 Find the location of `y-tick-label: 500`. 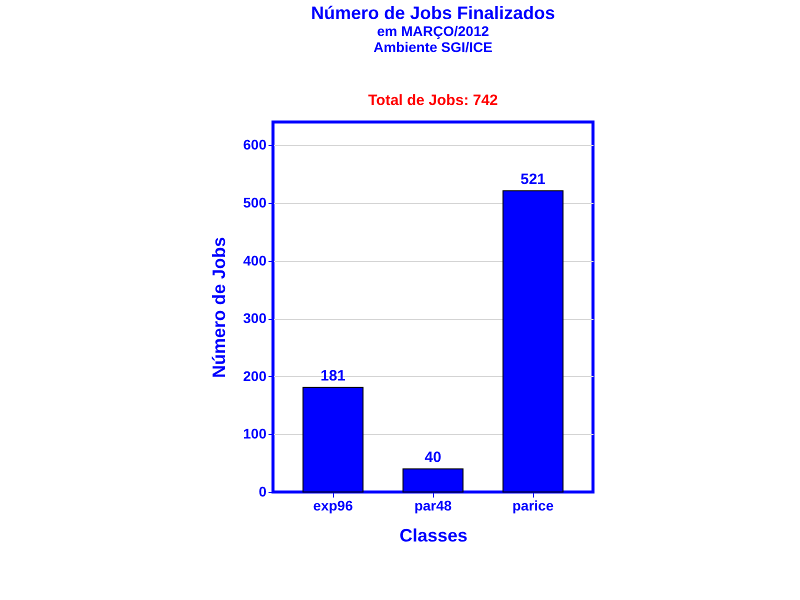

y-tick-label: 500 is located at coordinates (255, 202).